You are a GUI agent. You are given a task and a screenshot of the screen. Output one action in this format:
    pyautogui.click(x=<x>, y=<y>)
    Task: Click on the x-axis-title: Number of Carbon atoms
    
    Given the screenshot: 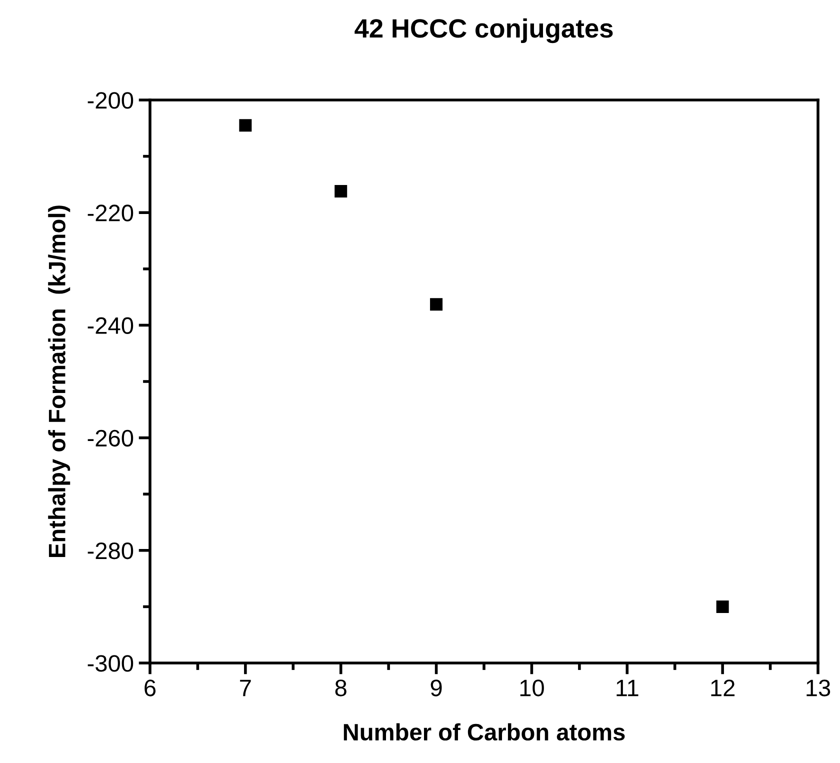 What is the action you would take?
    pyautogui.click(x=484, y=732)
    